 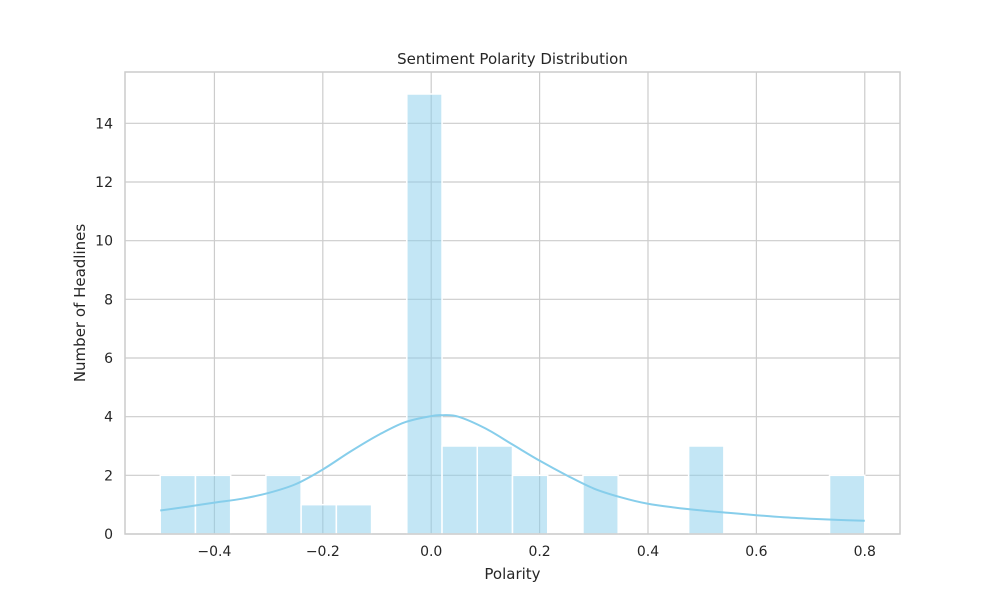 I want to click on y-axis-label: Number of Headlines, so click(x=80, y=303).